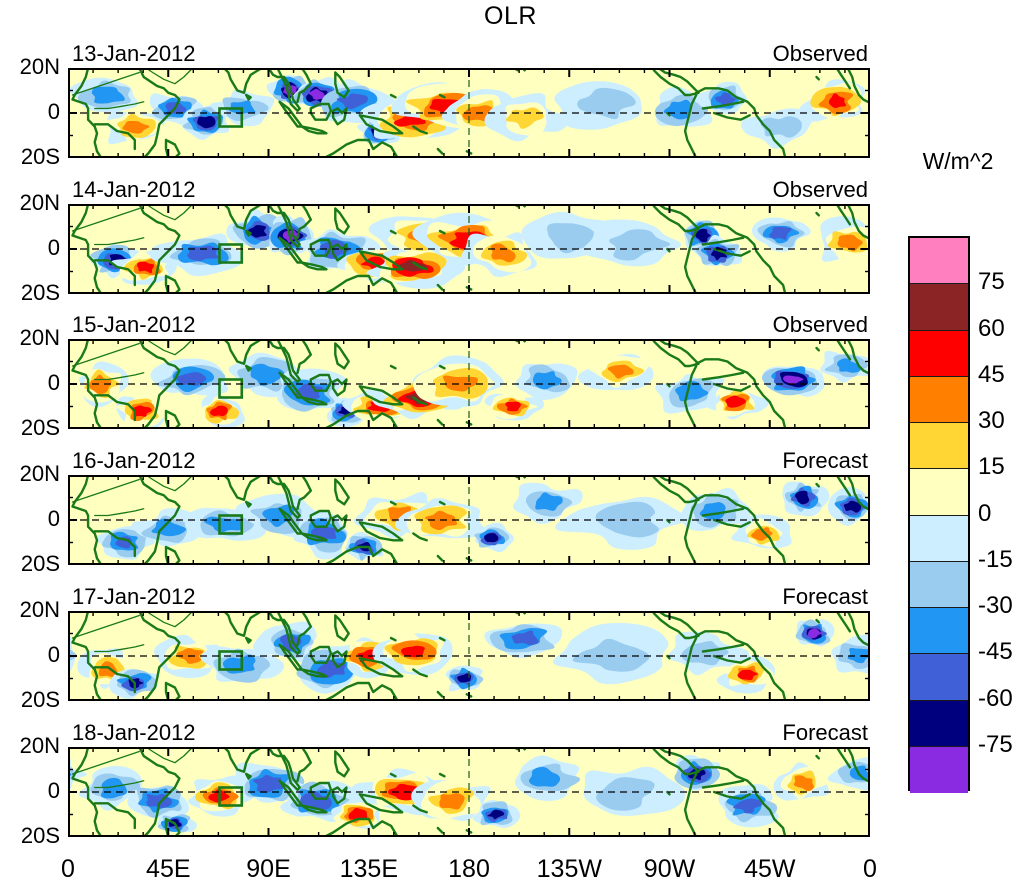 This screenshot has width=1021, height=887. Describe the element at coordinates (991, 420) in the screenshot. I see `colorbar-tick-label: 30` at that location.